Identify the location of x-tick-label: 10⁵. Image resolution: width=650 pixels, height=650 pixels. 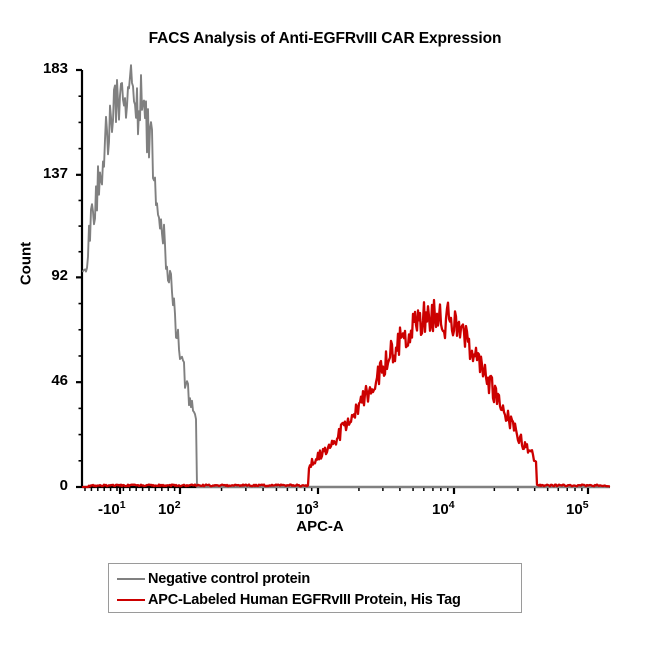
(577, 508).